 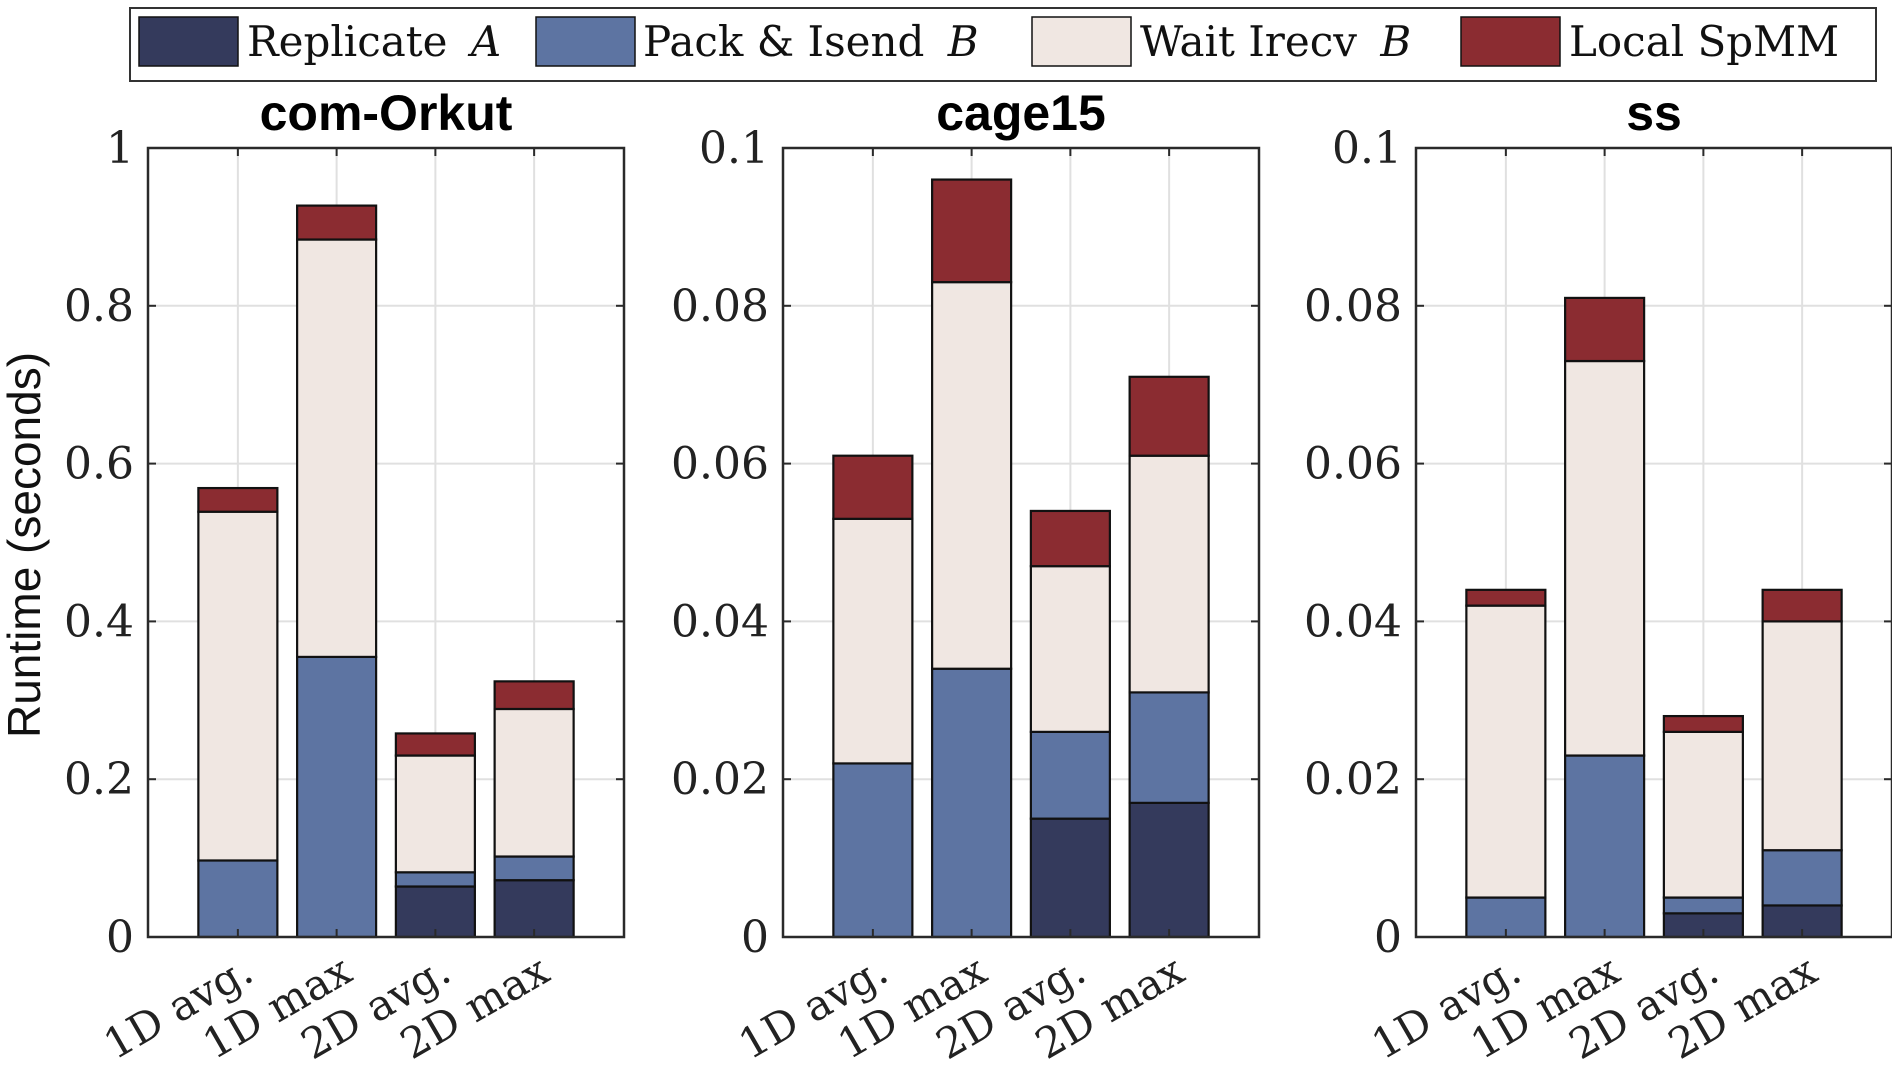 What do you see at coordinates (99, 464) in the screenshot?
I see `y-tick-label: 0.6` at bounding box center [99, 464].